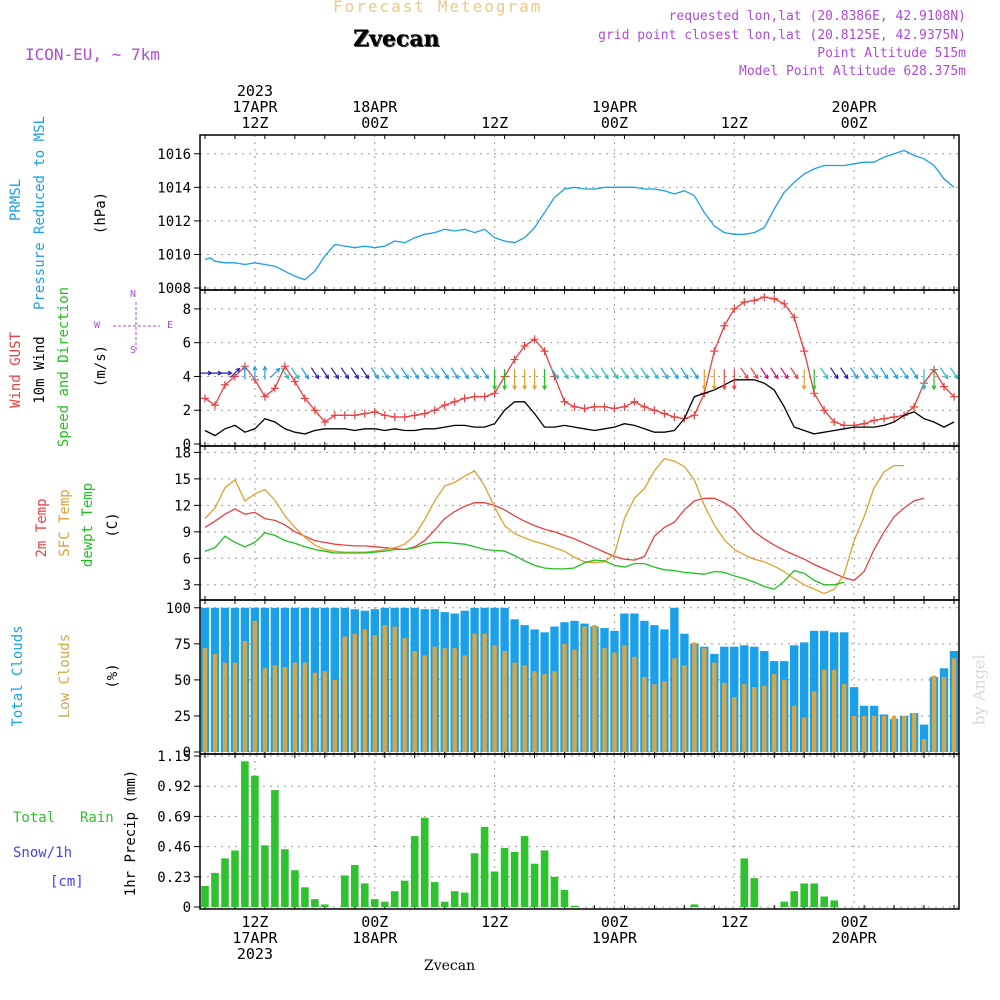 This screenshot has width=1000, height=1000. I want to click on temp-unit: (C), so click(113, 525).